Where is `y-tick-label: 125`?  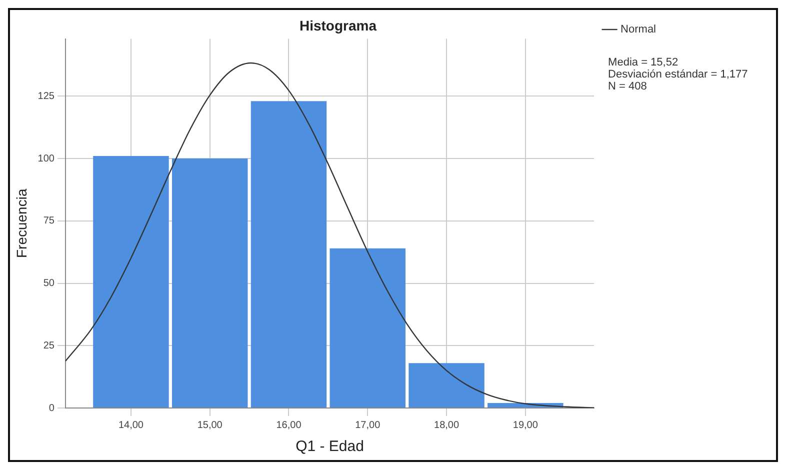 y-tick-label: 125 is located at coordinates (46, 96).